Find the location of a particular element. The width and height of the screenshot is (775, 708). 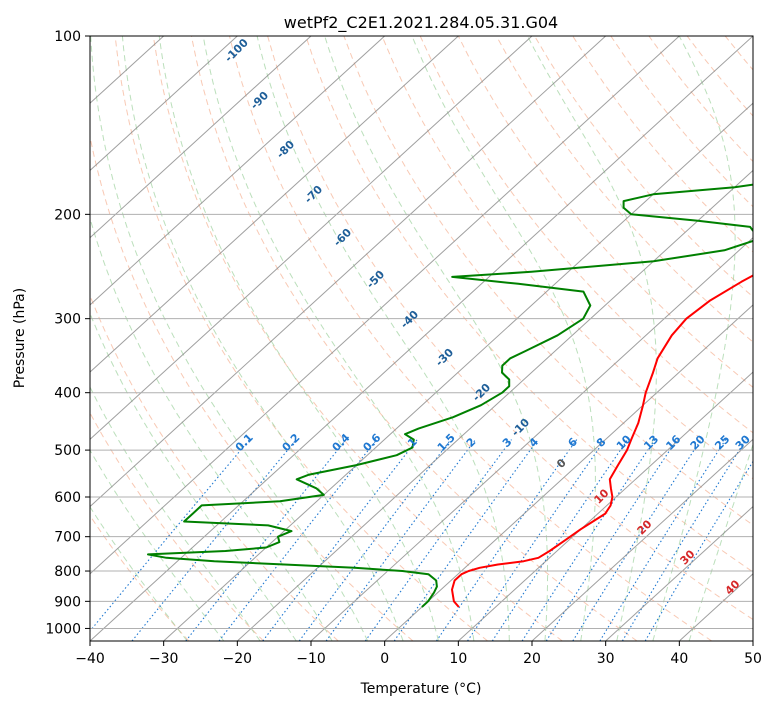

y-tick-label: 400 is located at coordinates (67, 394).